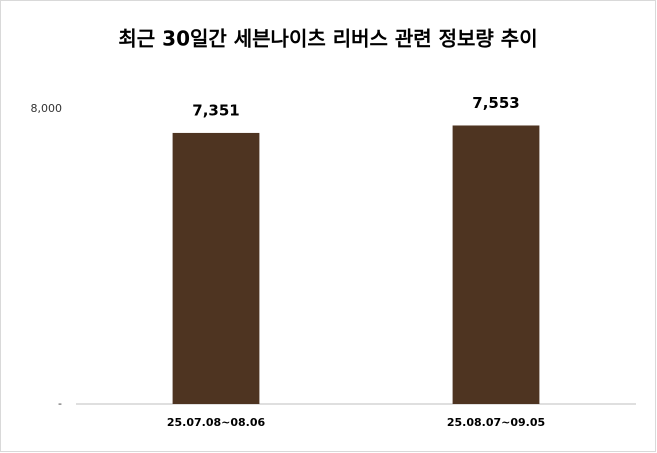 This screenshot has height=453, width=657. What do you see at coordinates (495, 103) in the screenshot?
I see `value-label: 7,553` at bounding box center [495, 103].